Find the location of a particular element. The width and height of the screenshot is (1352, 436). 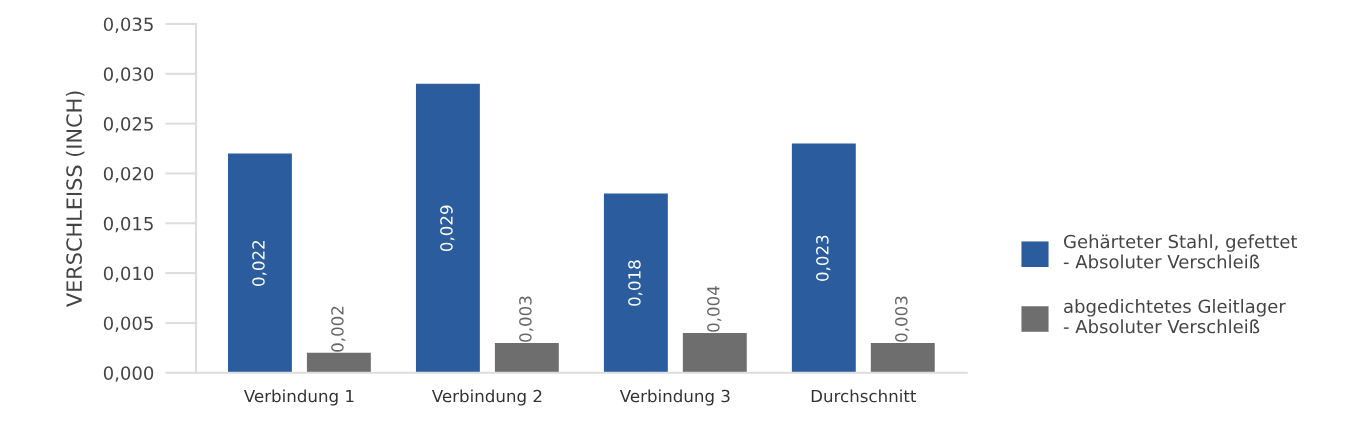

y-tick-label: 0,015 is located at coordinates (128, 224).